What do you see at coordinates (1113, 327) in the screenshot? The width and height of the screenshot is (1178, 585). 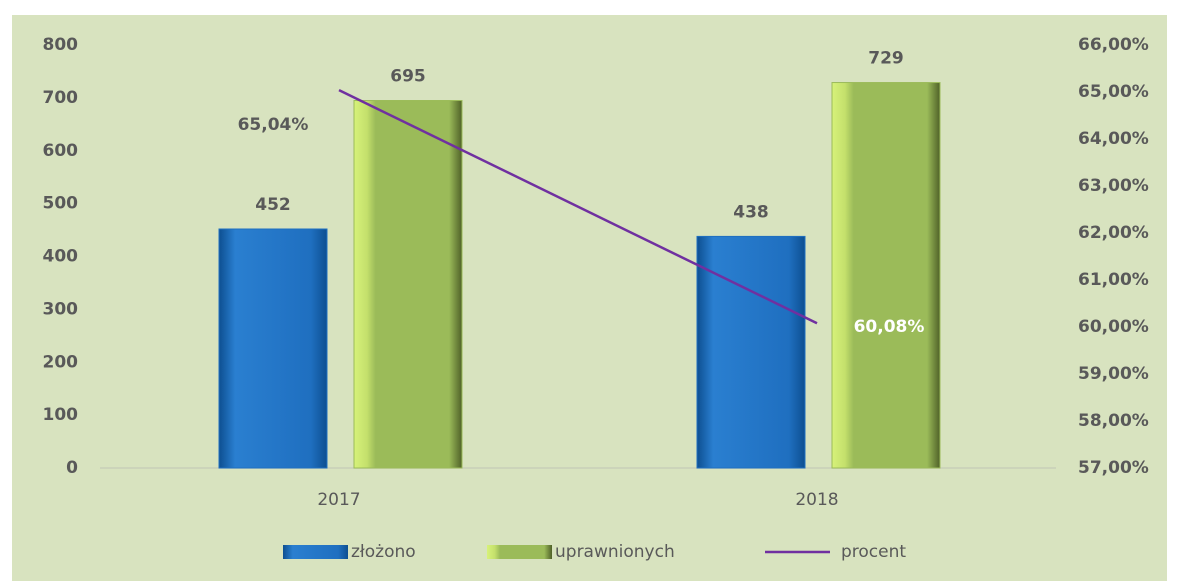 I see `y2-tick-label: 60,00%` at bounding box center [1113, 327].